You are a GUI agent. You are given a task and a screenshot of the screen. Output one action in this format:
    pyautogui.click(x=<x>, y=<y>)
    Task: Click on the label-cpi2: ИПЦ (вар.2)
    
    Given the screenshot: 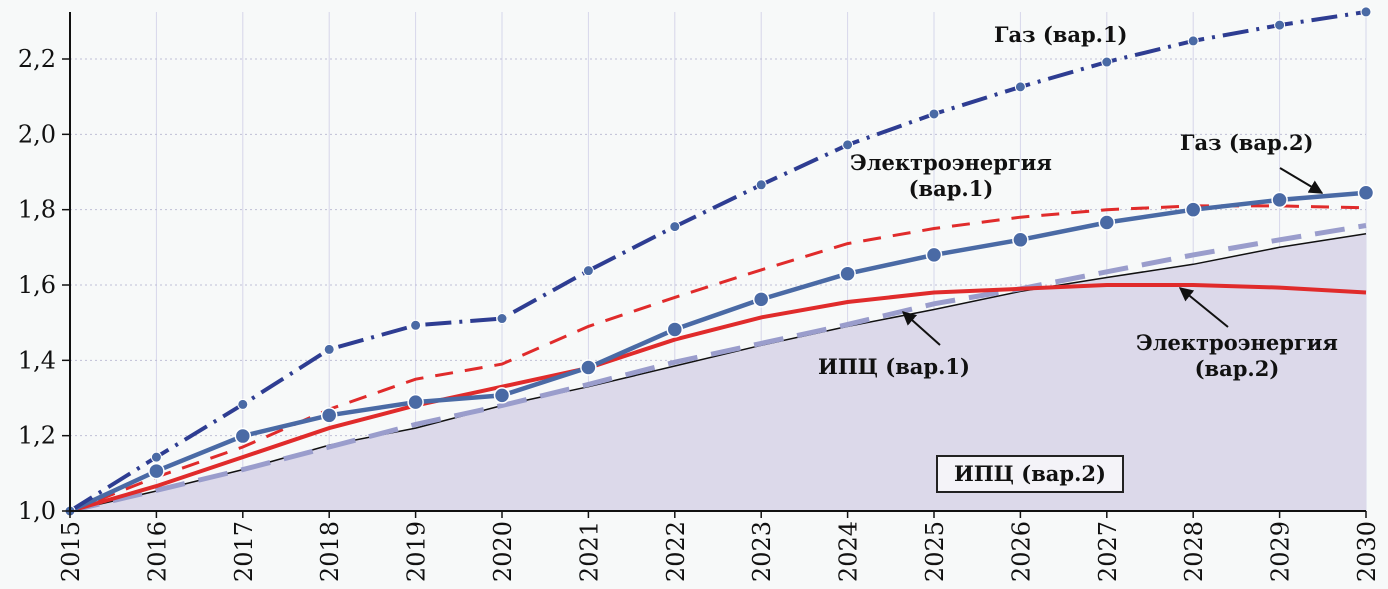 What is the action you would take?
    pyautogui.click(x=1030, y=474)
    